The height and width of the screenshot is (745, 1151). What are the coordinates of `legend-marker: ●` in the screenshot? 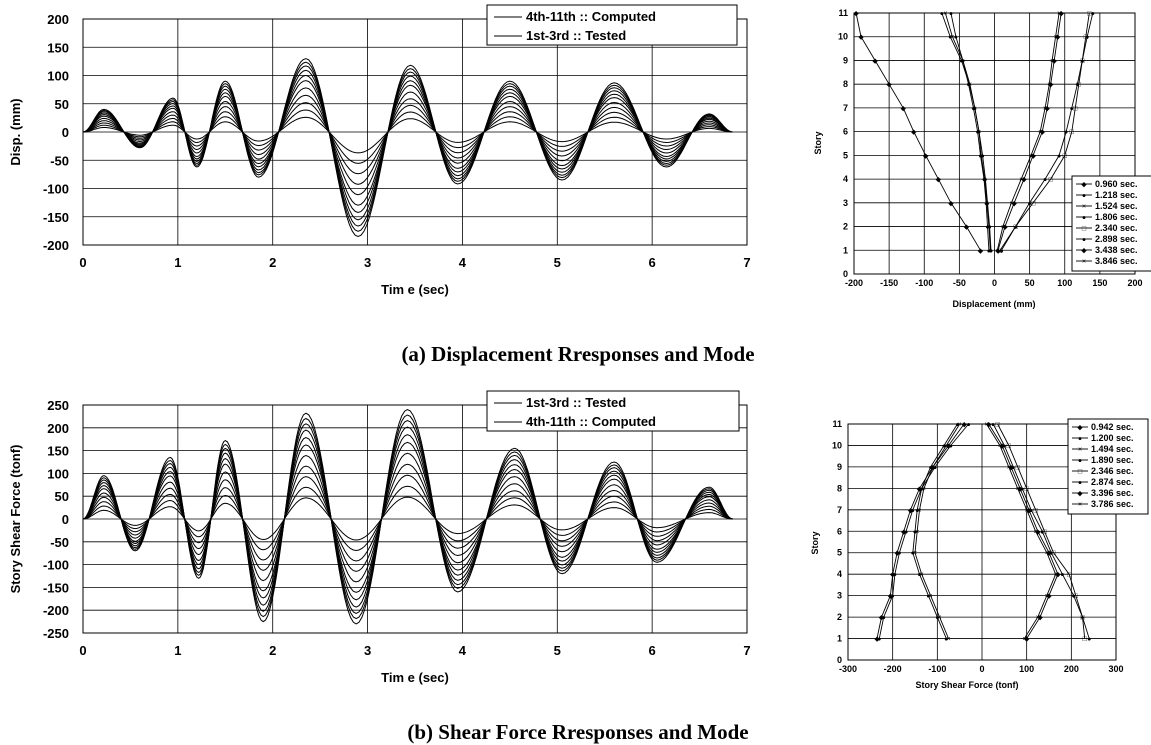 It's located at (1080, 483).